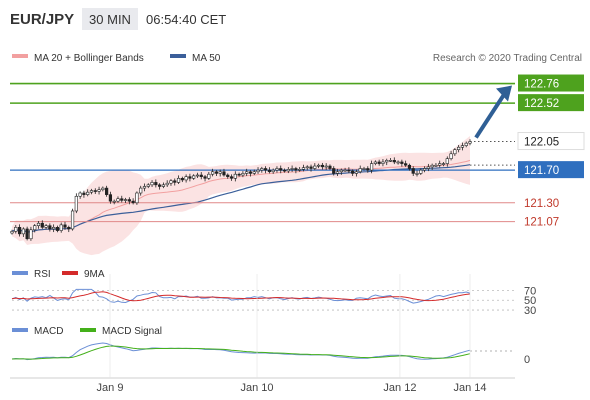  I want to click on rsi-ma-line, so click(241, 296).